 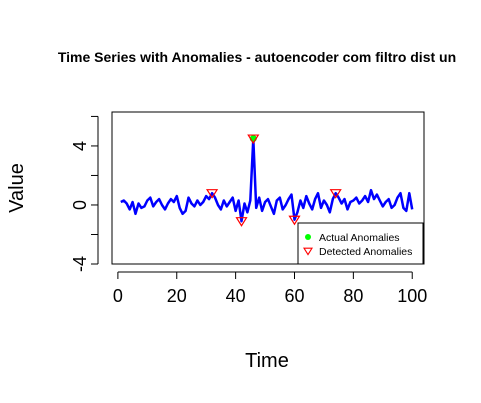 What do you see at coordinates (80, 205) in the screenshot?
I see `y-tick-label: 0` at bounding box center [80, 205].